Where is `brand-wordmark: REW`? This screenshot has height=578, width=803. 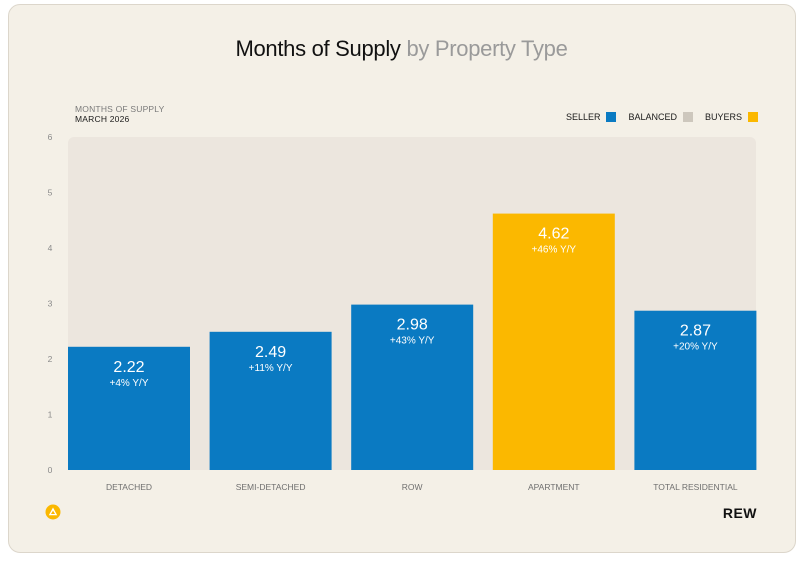 brand-wordmark: REW is located at coordinates (739, 513).